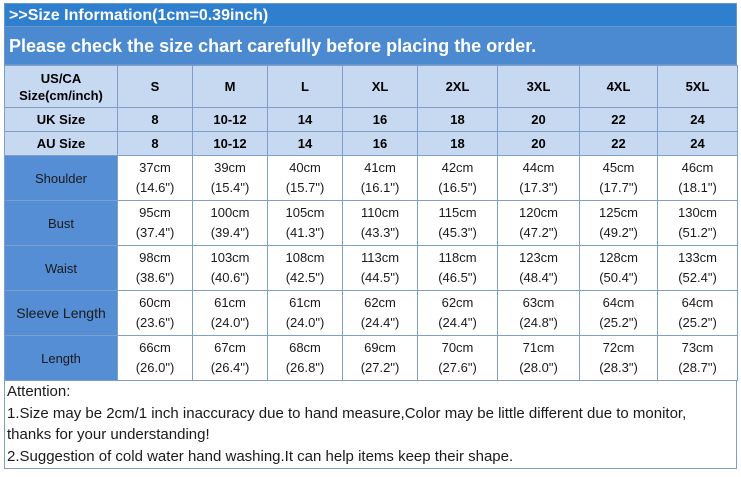 The image size is (741, 477). Describe the element at coordinates (618, 212) in the screenshot. I see `cm-value: 125cm` at that location.